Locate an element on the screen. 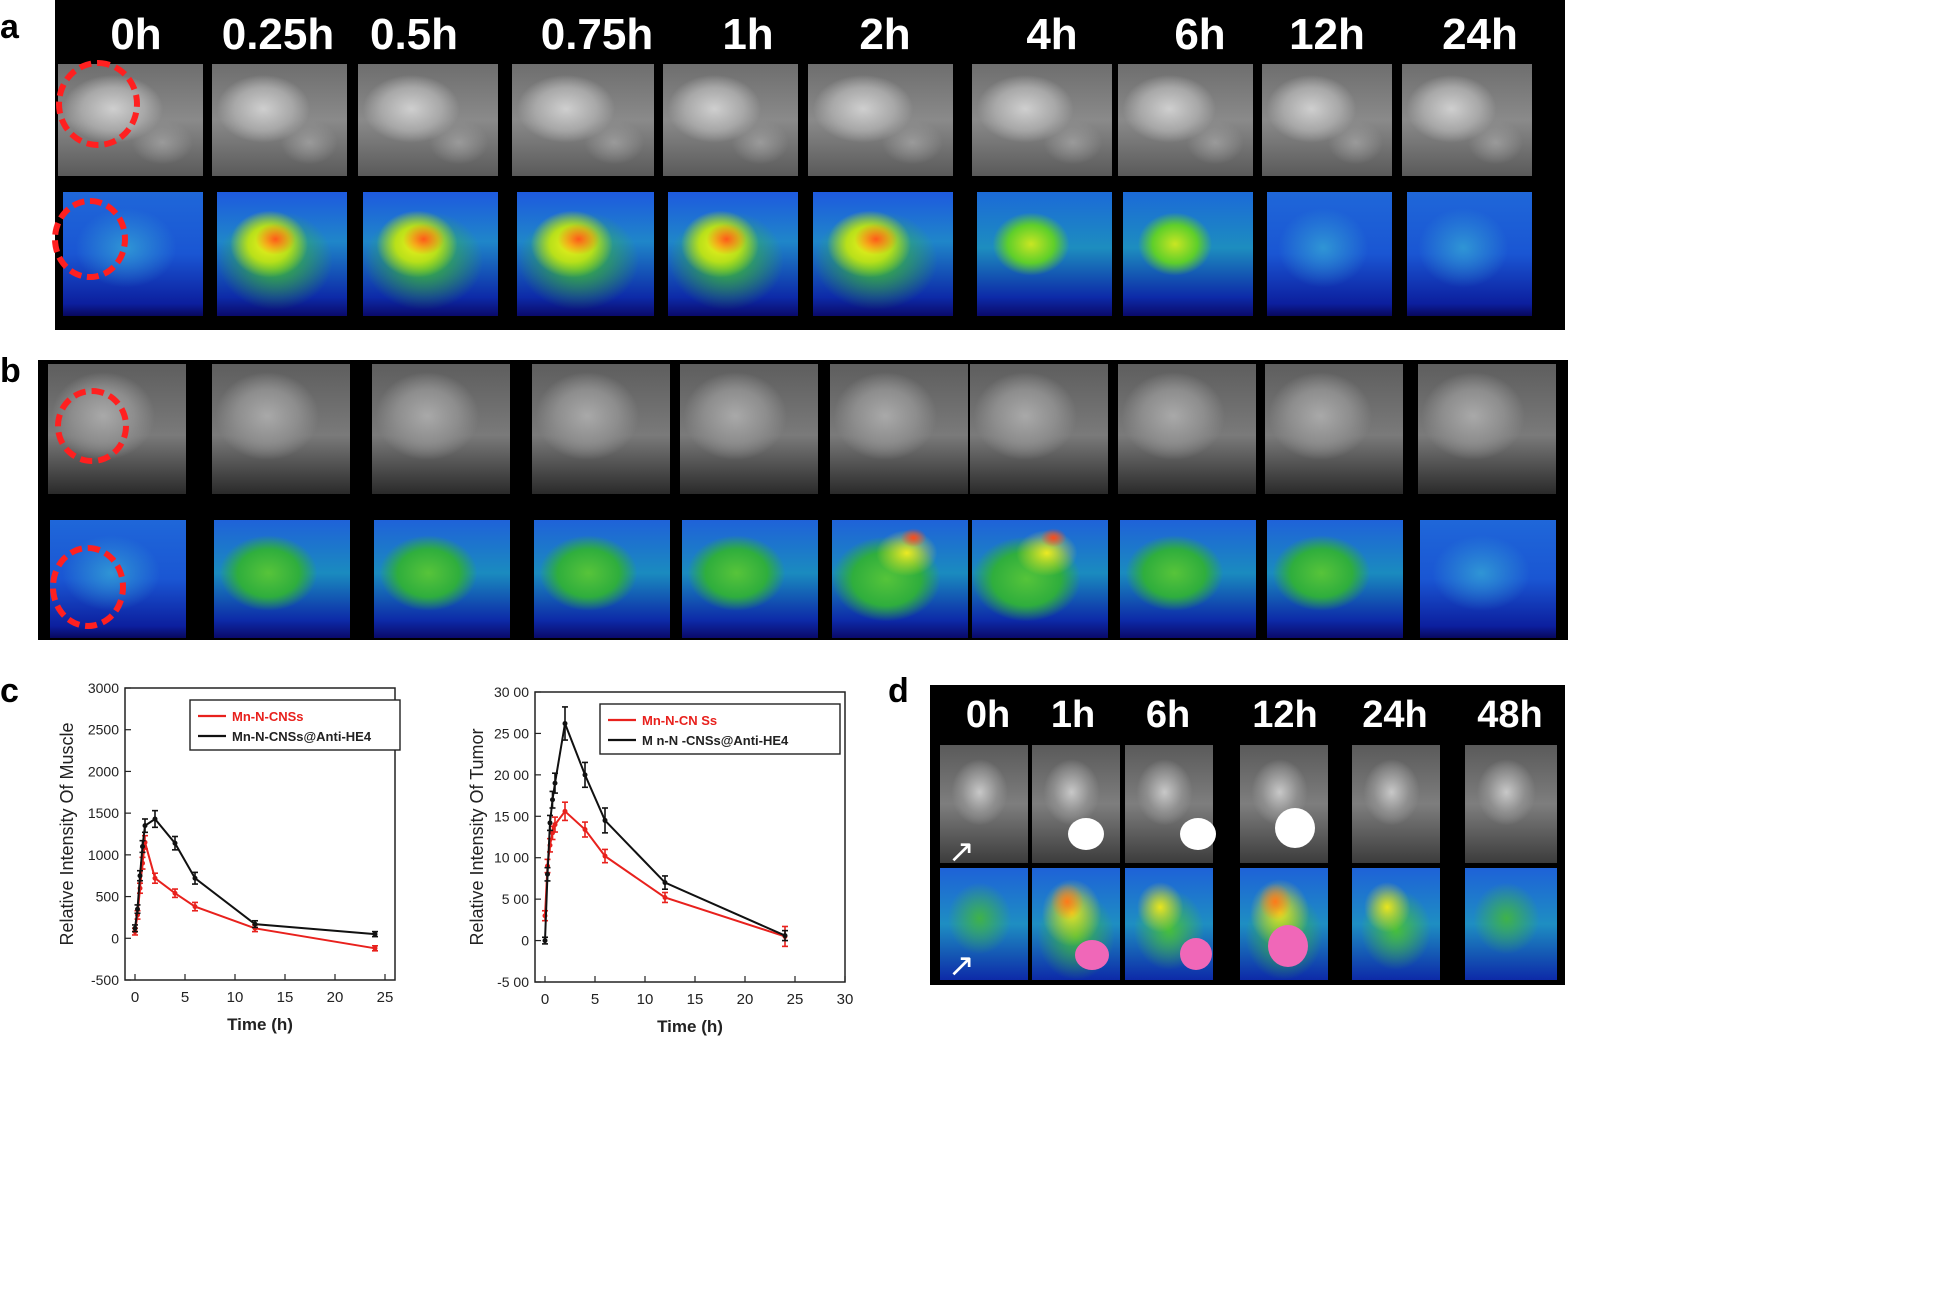 The height and width of the screenshot is (1297, 1960). panel-a-time-label: 1h is located at coordinates (748, 34).